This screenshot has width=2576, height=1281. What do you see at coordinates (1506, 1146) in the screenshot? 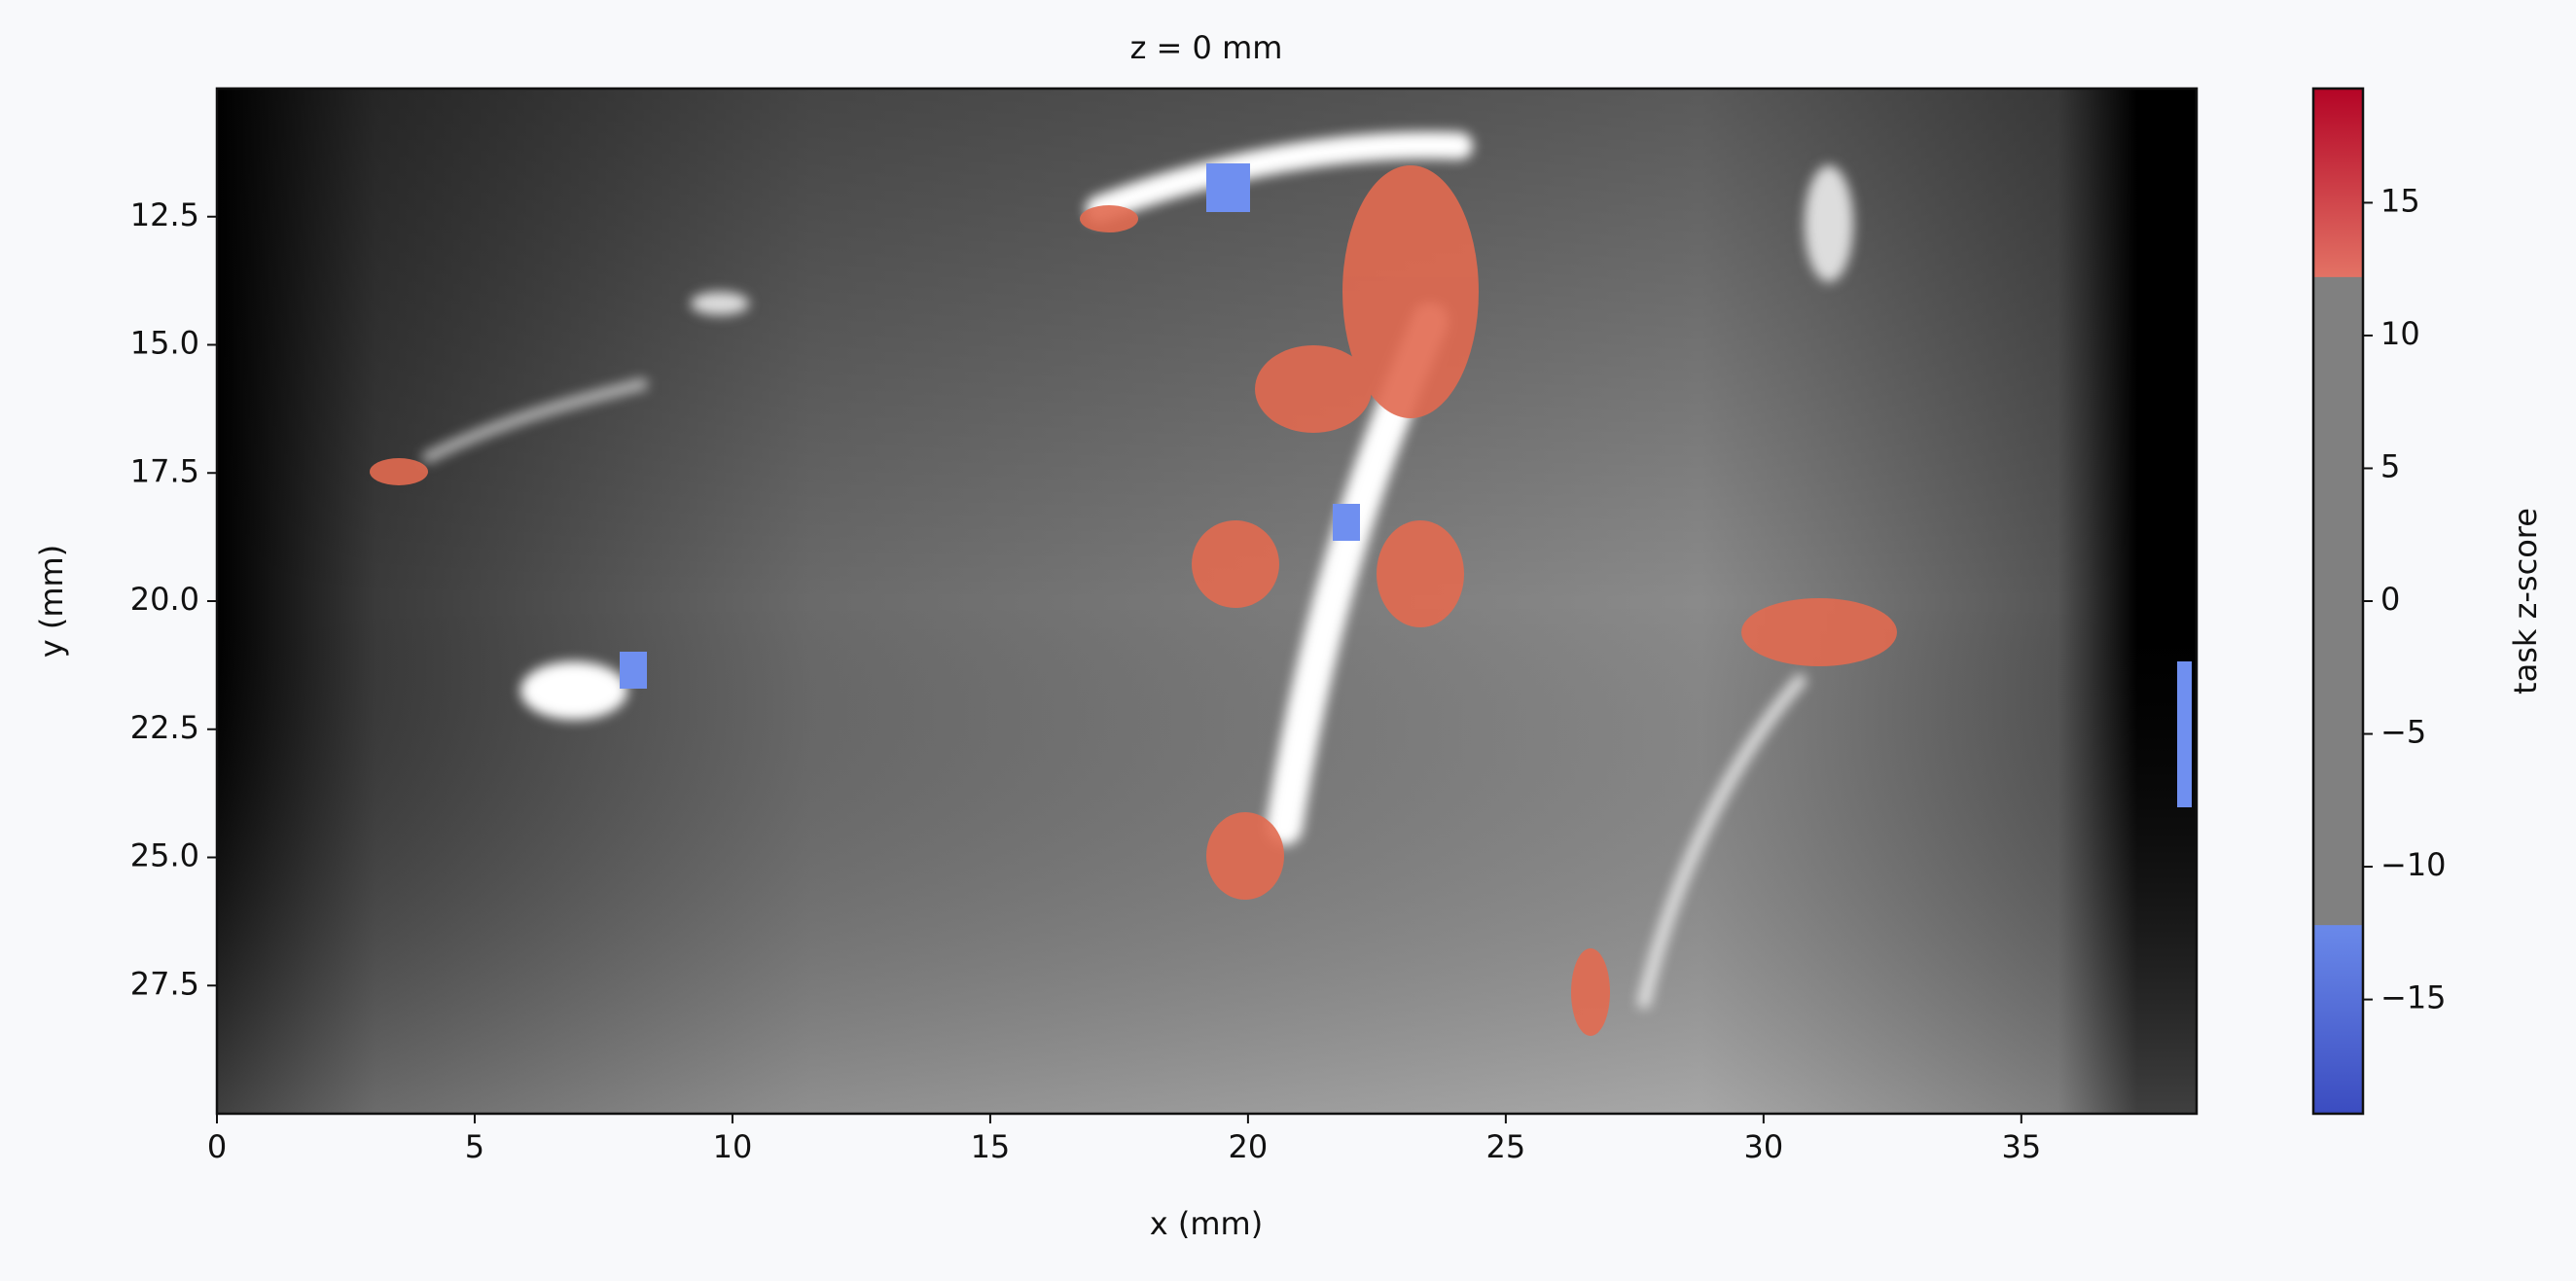
I see `x-tick-label: 25` at bounding box center [1506, 1146].